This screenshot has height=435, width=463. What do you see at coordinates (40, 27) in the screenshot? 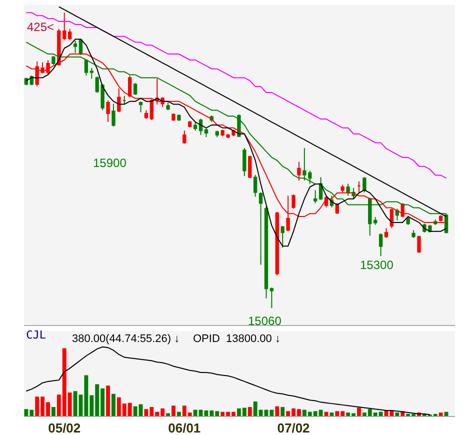
I see `annotation: 425<` at bounding box center [40, 27].